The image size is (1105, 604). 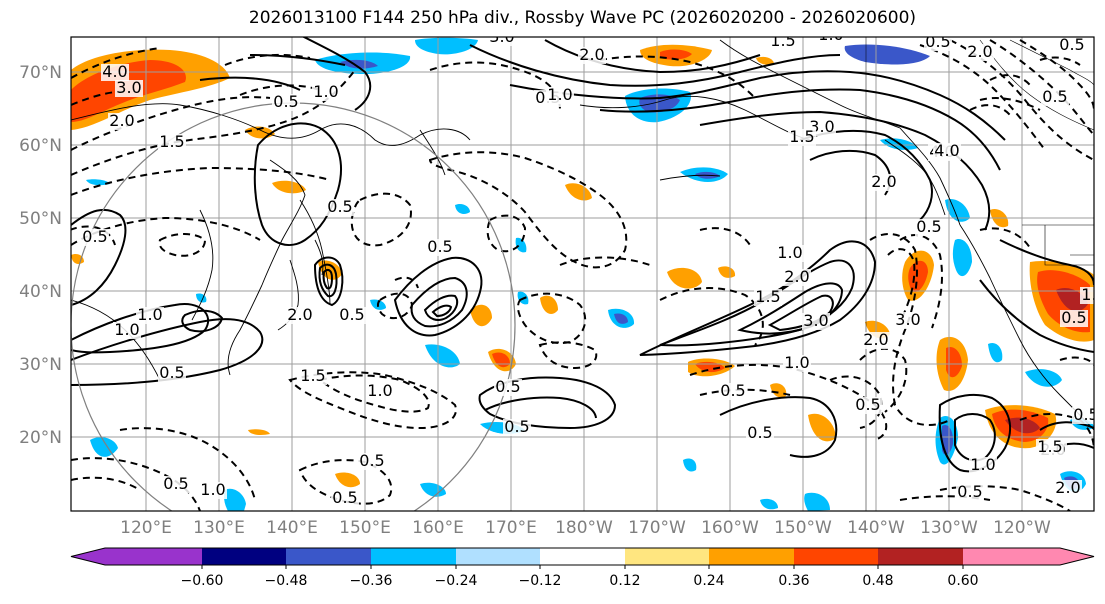 I want to click on longitude-label: 170°E, so click(x=511, y=528).